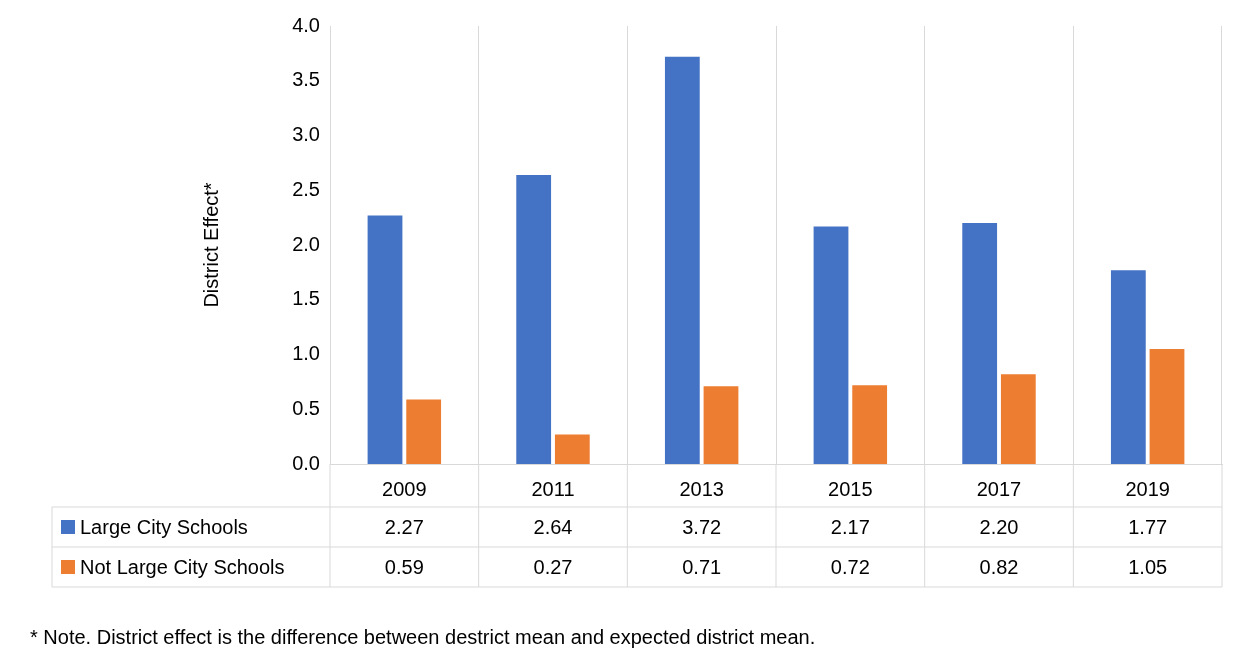  What do you see at coordinates (702, 566) in the screenshot?
I see `data-label: 0.71` at bounding box center [702, 566].